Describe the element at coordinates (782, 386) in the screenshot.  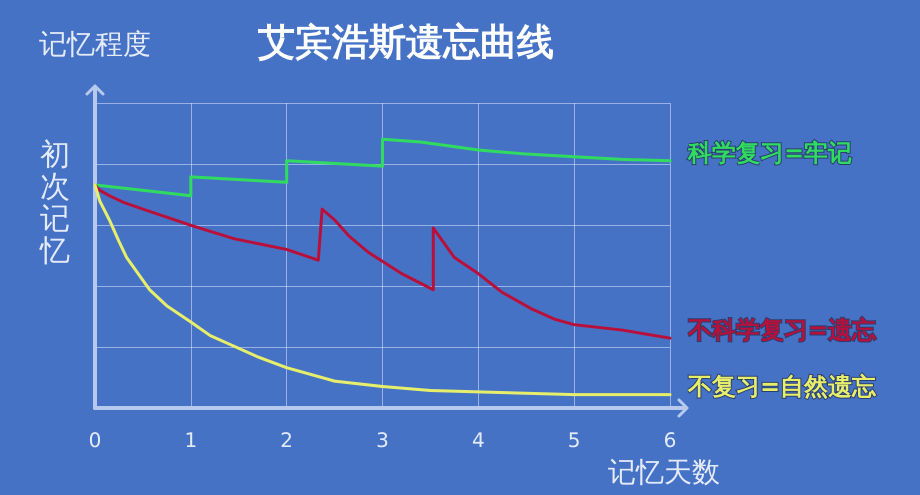
I see `series-label: 不复习=自然遗忘` at that location.